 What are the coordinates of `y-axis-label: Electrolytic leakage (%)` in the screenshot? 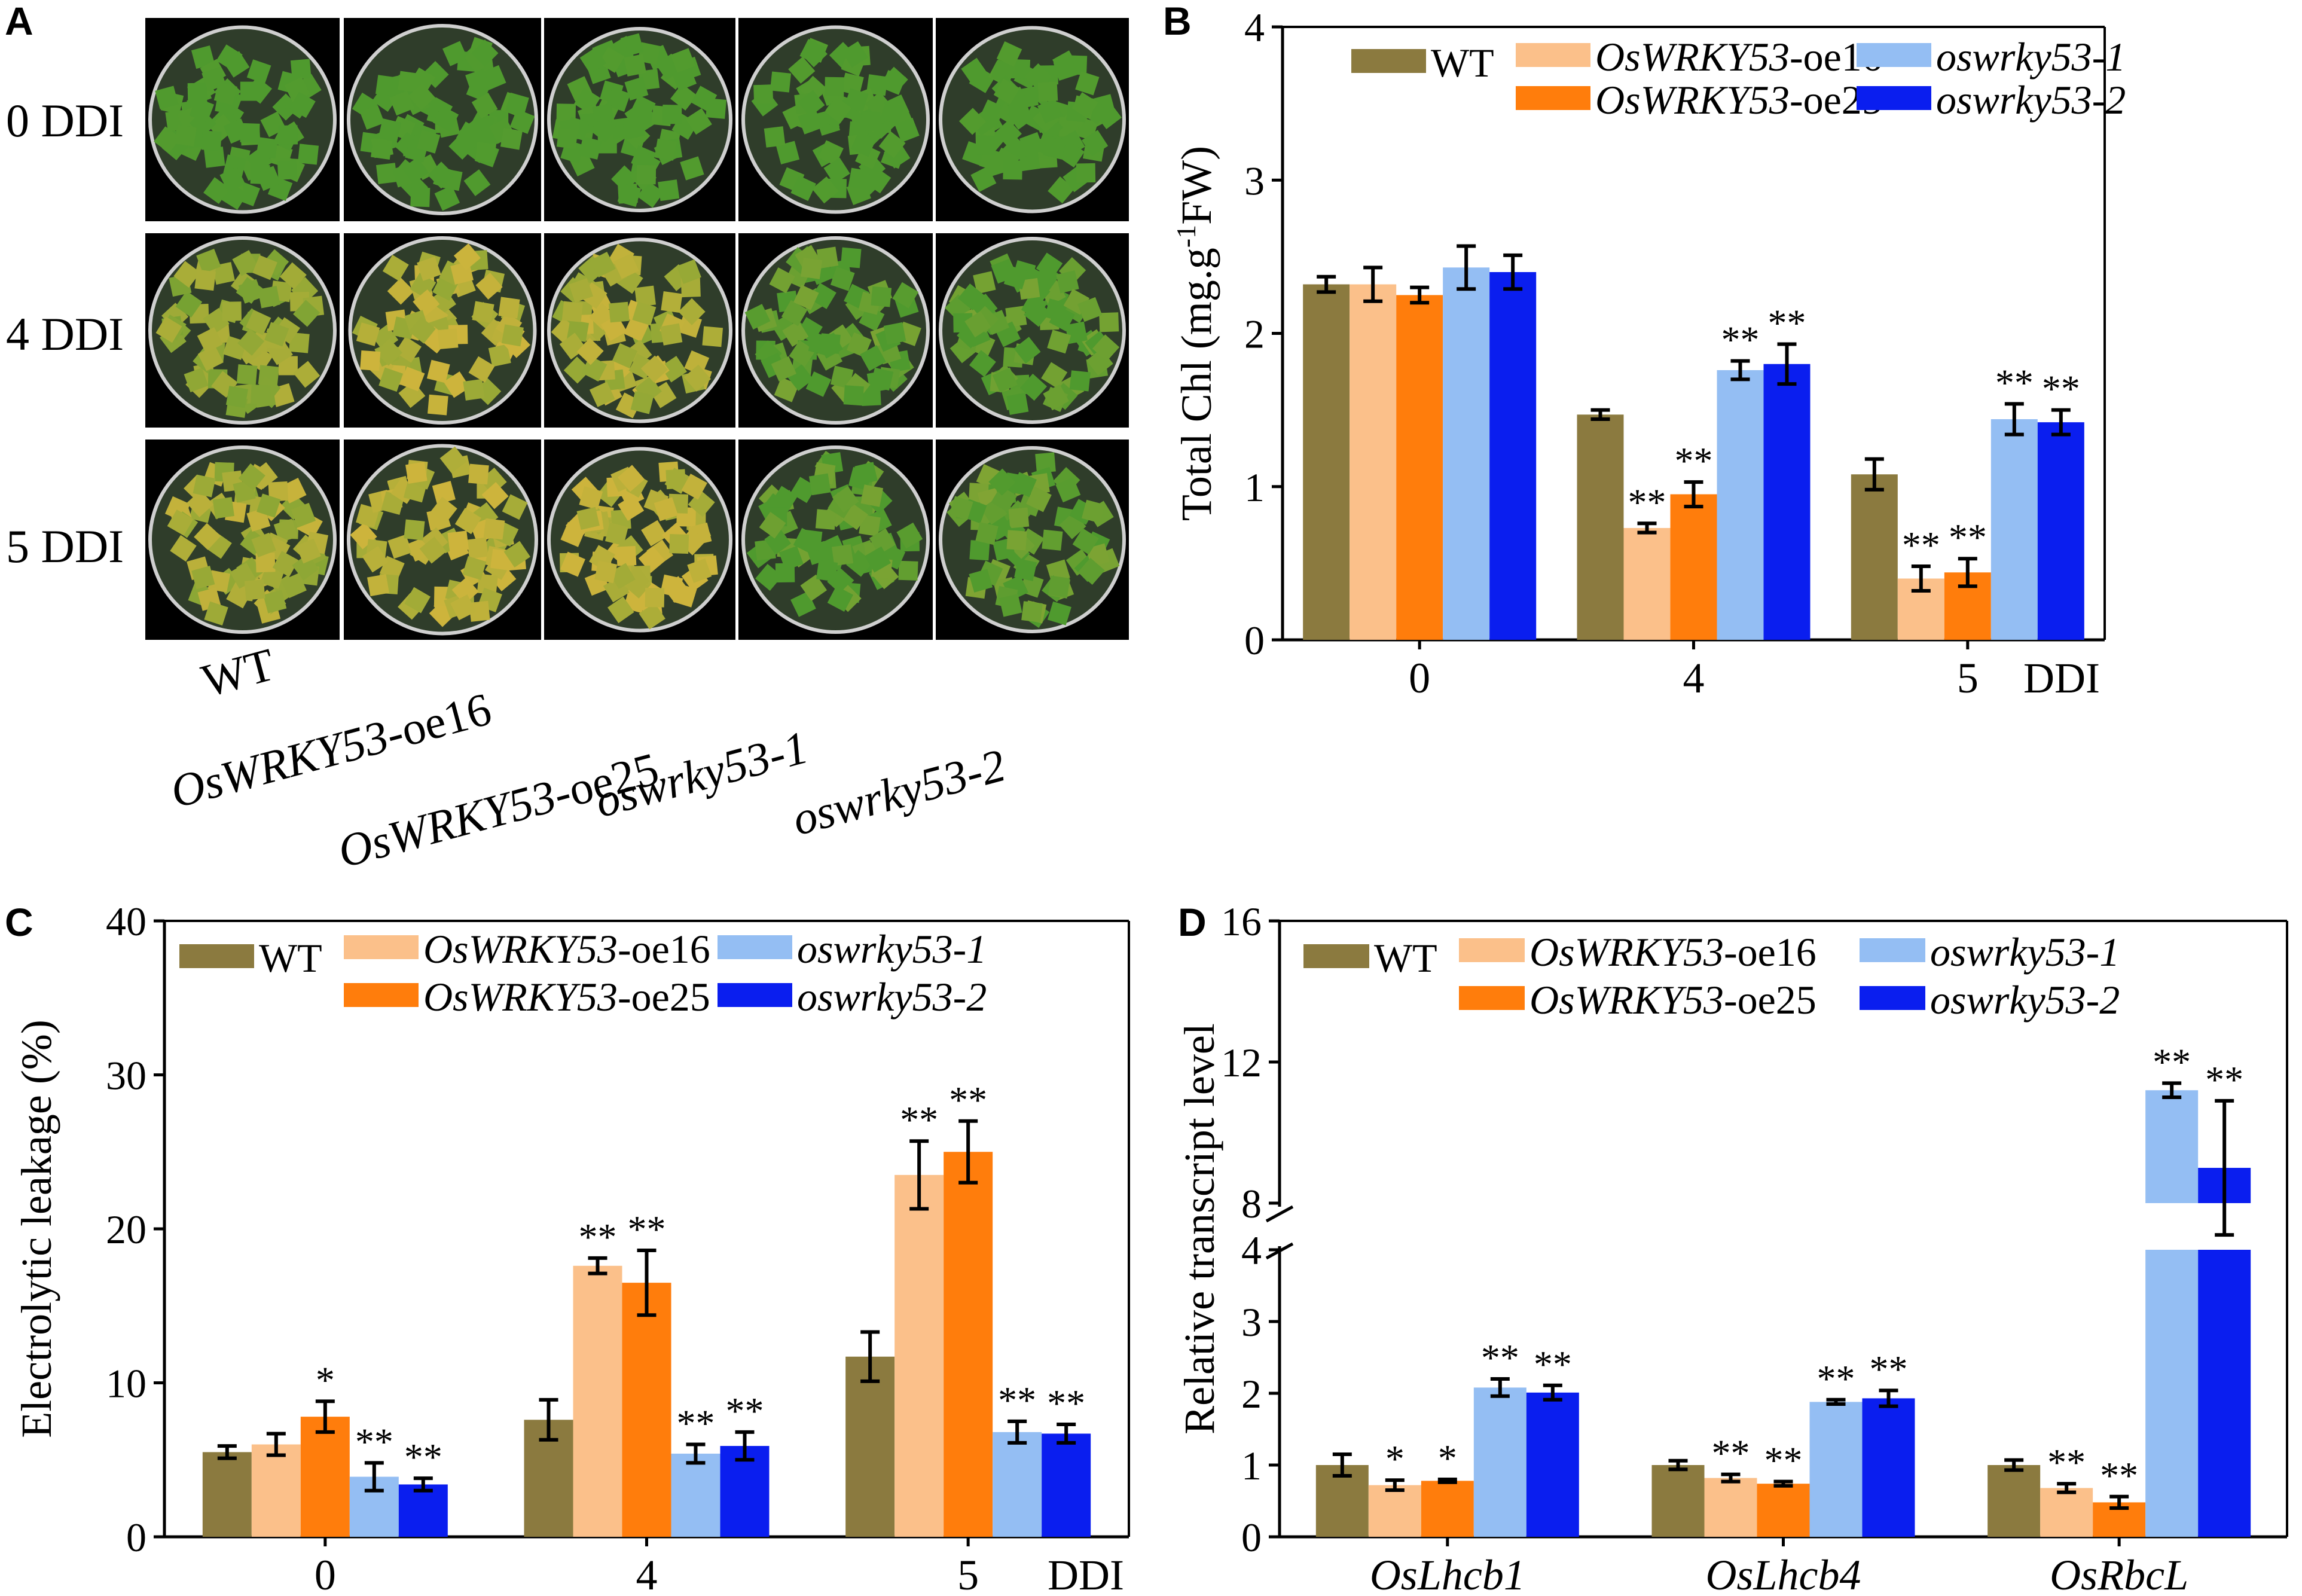 It's located at (37, 1229).